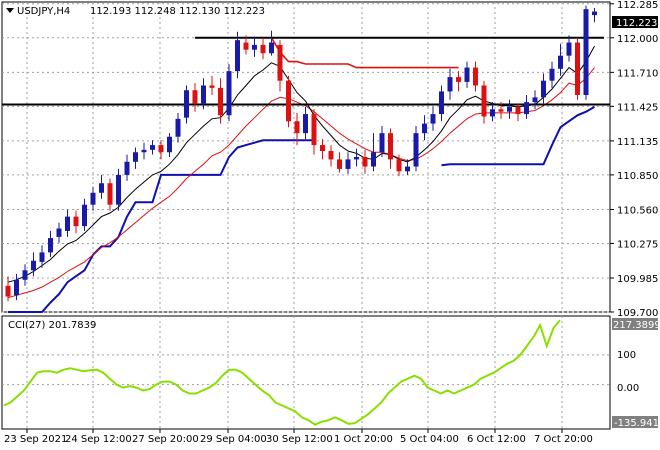  Describe the element at coordinates (10, 10) in the screenshot. I see `collapse-triangle-icon` at that location.